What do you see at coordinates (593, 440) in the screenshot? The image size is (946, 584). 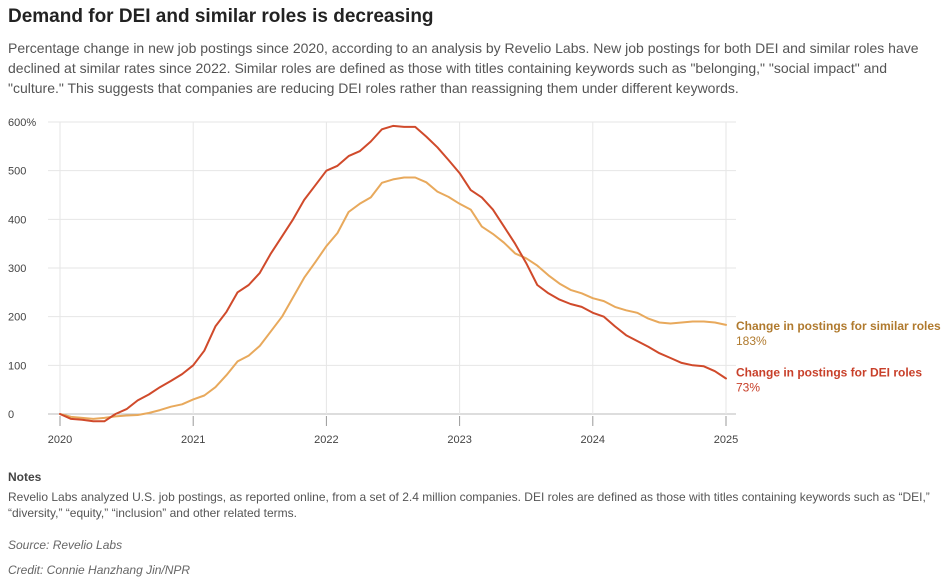 I see `x-tick-label: 2024` at bounding box center [593, 440].